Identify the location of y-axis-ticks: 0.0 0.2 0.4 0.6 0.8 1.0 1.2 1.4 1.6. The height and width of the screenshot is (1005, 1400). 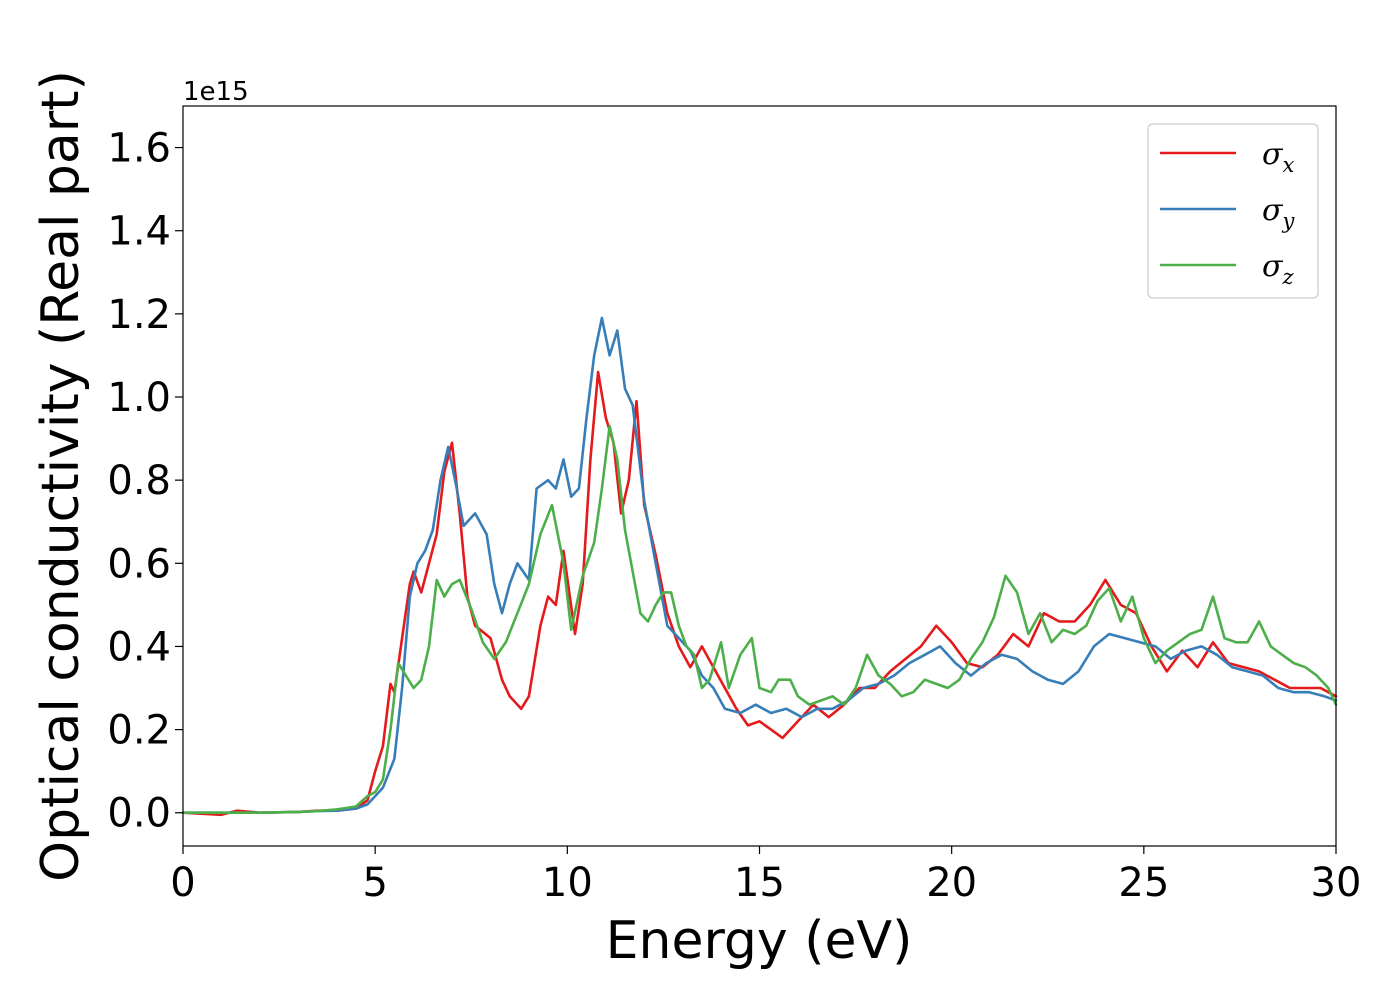
(145, 481).